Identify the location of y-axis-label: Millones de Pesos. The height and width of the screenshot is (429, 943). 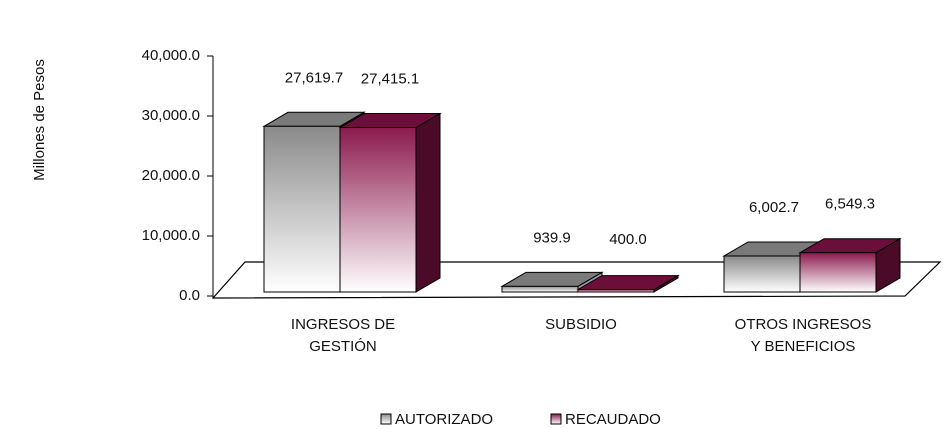
(39, 120).